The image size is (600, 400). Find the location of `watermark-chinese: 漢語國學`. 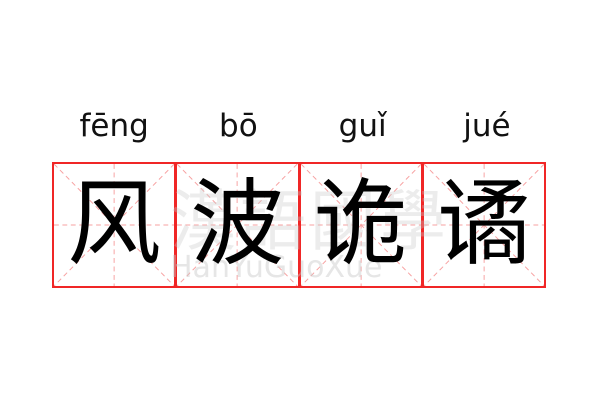

watermark-chinese: 漢語國學 is located at coordinates (310, 221).